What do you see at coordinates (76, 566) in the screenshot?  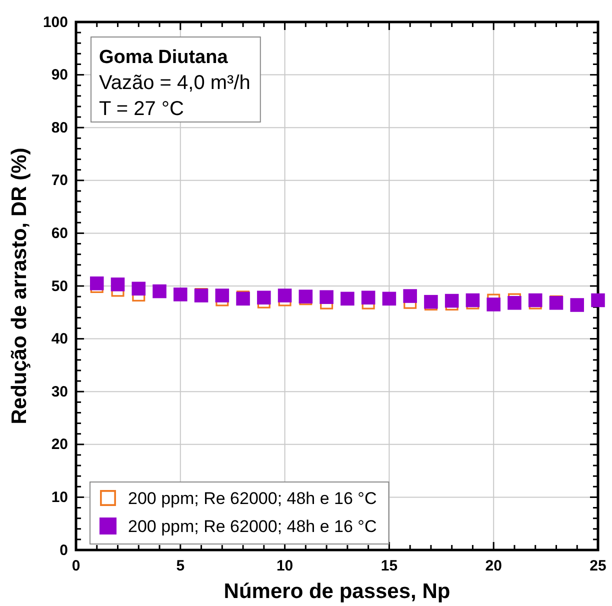 I see `x-tick-label: 0` at bounding box center [76, 566].